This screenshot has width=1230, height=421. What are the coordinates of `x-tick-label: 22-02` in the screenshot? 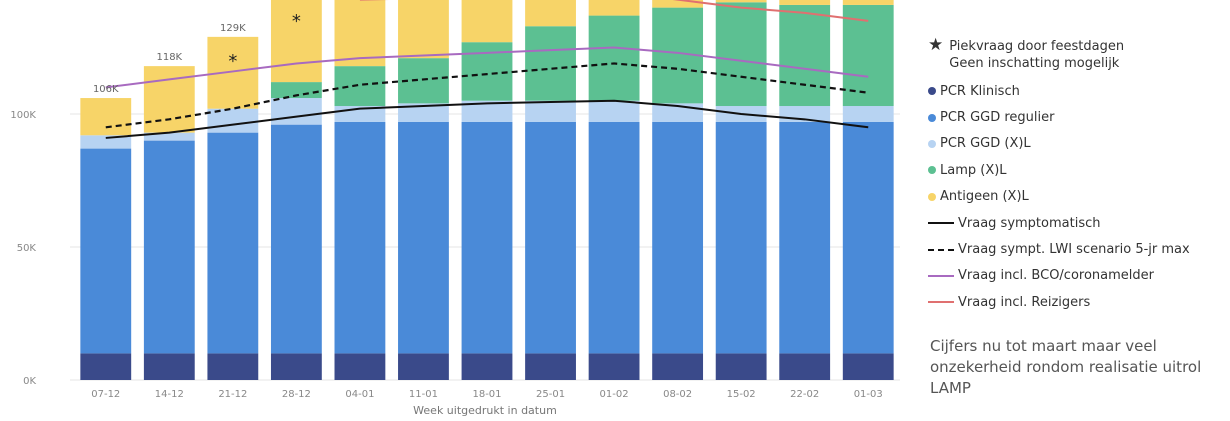 It's located at (804, 394).